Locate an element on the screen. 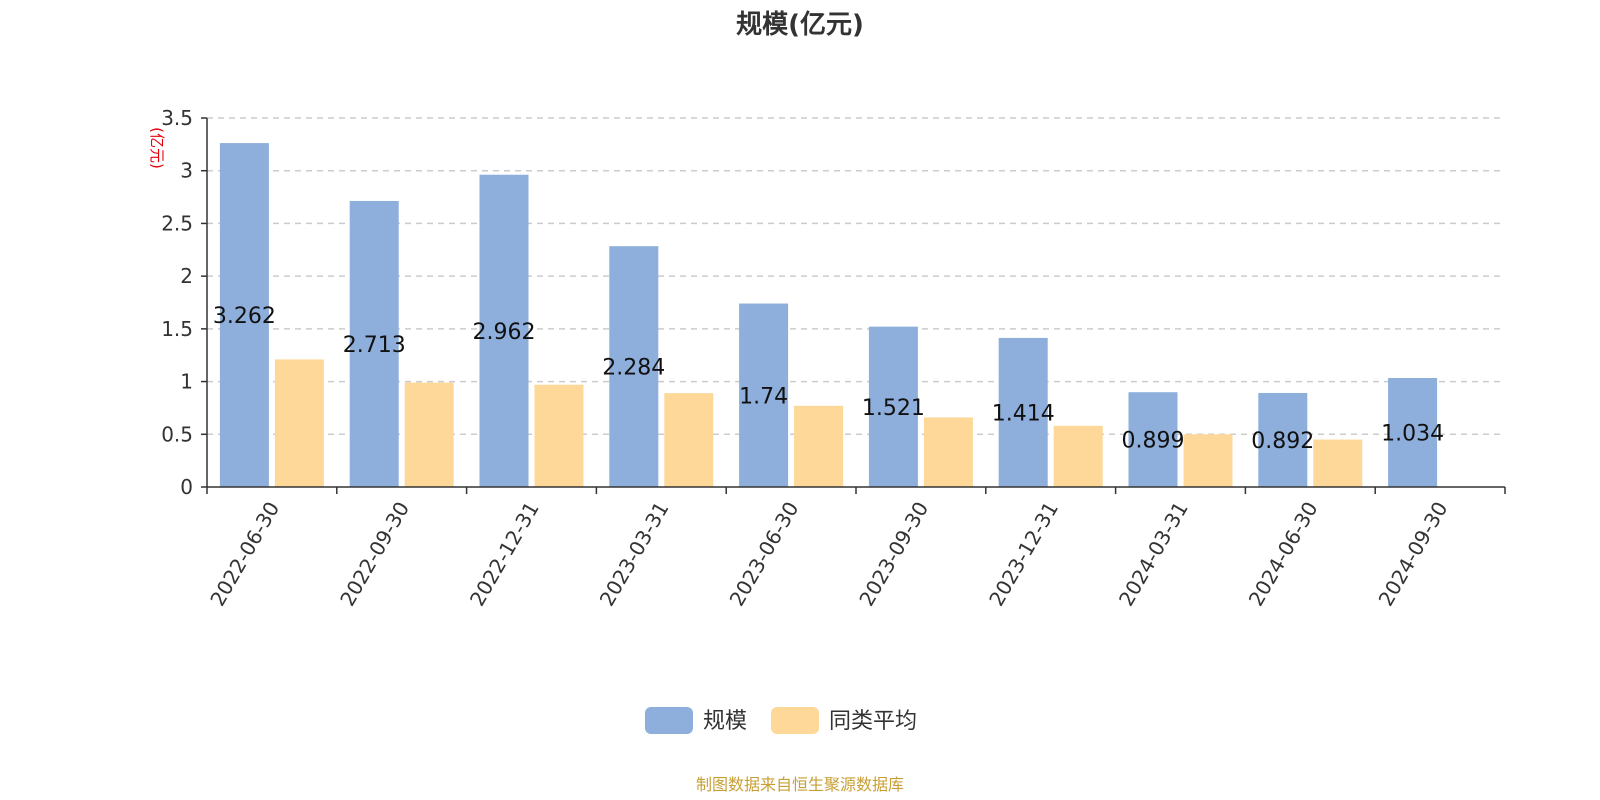  x-tick-label: 2022-12-31 is located at coordinates (504, 554).